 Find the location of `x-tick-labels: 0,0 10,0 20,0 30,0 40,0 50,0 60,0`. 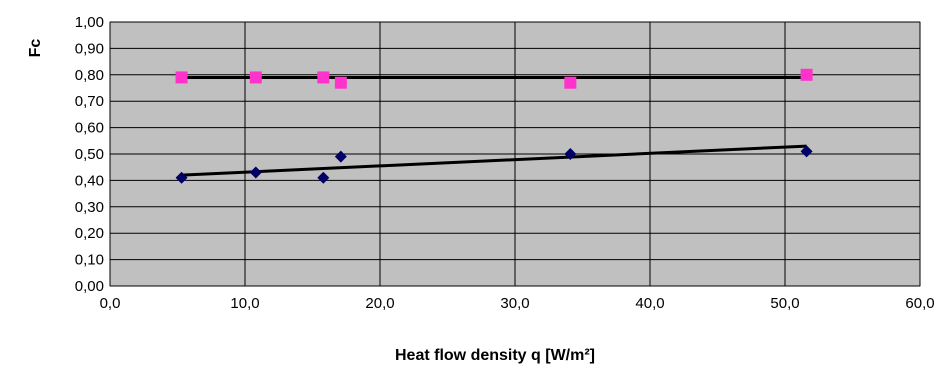

x-tick-labels: 0,0 10,0 20,0 30,0 40,0 50,0 60,0 is located at coordinates (517, 303).